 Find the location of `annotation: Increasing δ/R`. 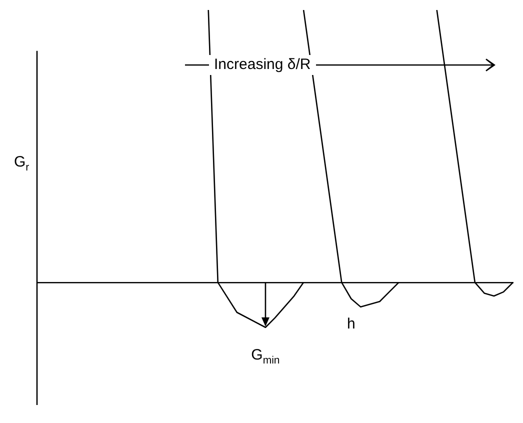

annotation: Increasing δ/R is located at coordinates (262, 65).